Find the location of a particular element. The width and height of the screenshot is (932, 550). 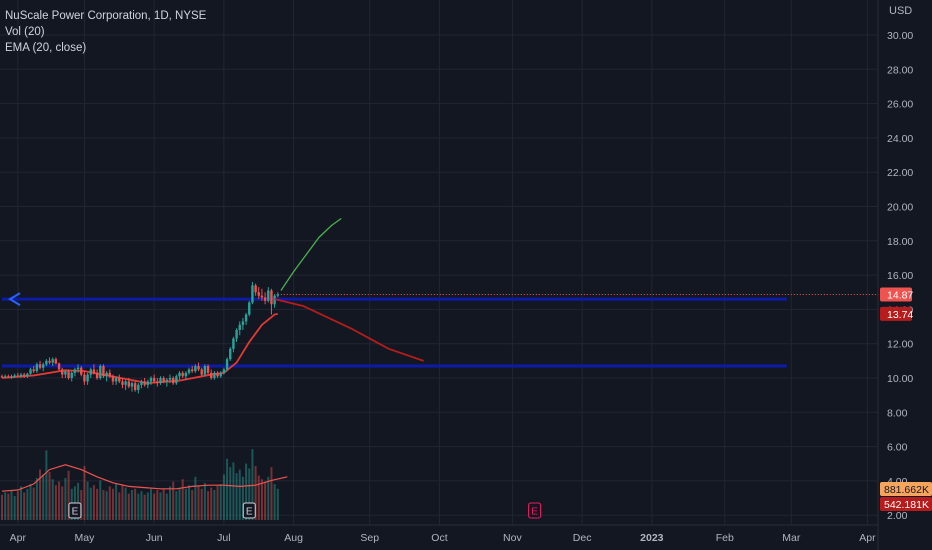

y-tick-label: 28.00 is located at coordinates (900, 70).